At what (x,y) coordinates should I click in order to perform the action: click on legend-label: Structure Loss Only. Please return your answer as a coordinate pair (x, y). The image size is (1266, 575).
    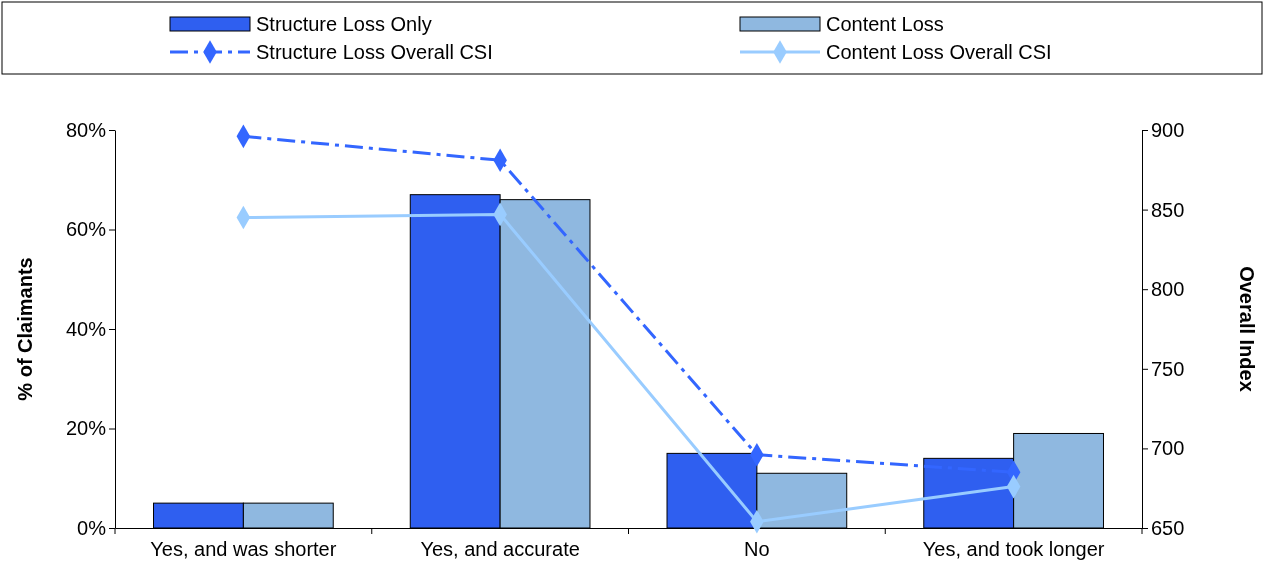
    Looking at the image, I should click on (344, 24).